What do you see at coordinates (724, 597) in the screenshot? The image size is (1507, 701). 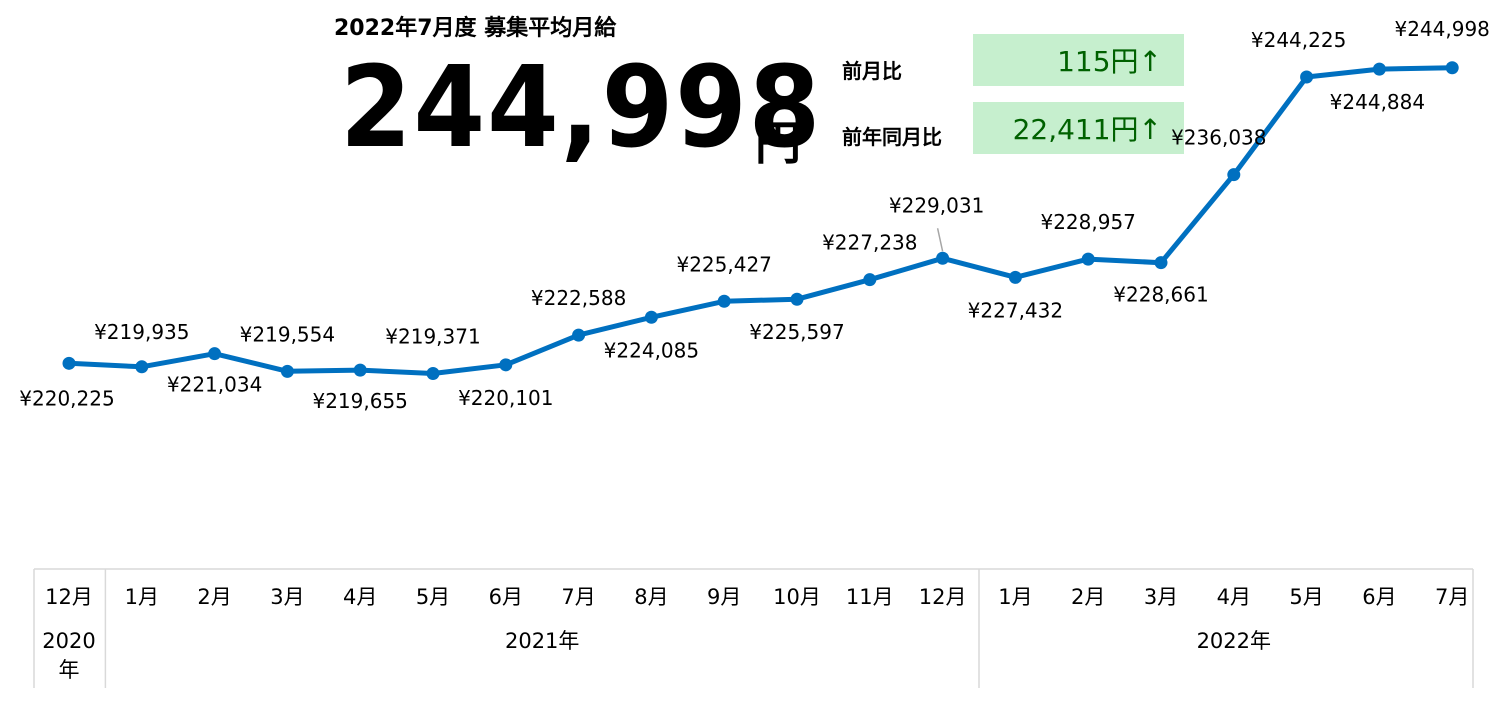 I see `x-tick-label: 9月` at bounding box center [724, 597].